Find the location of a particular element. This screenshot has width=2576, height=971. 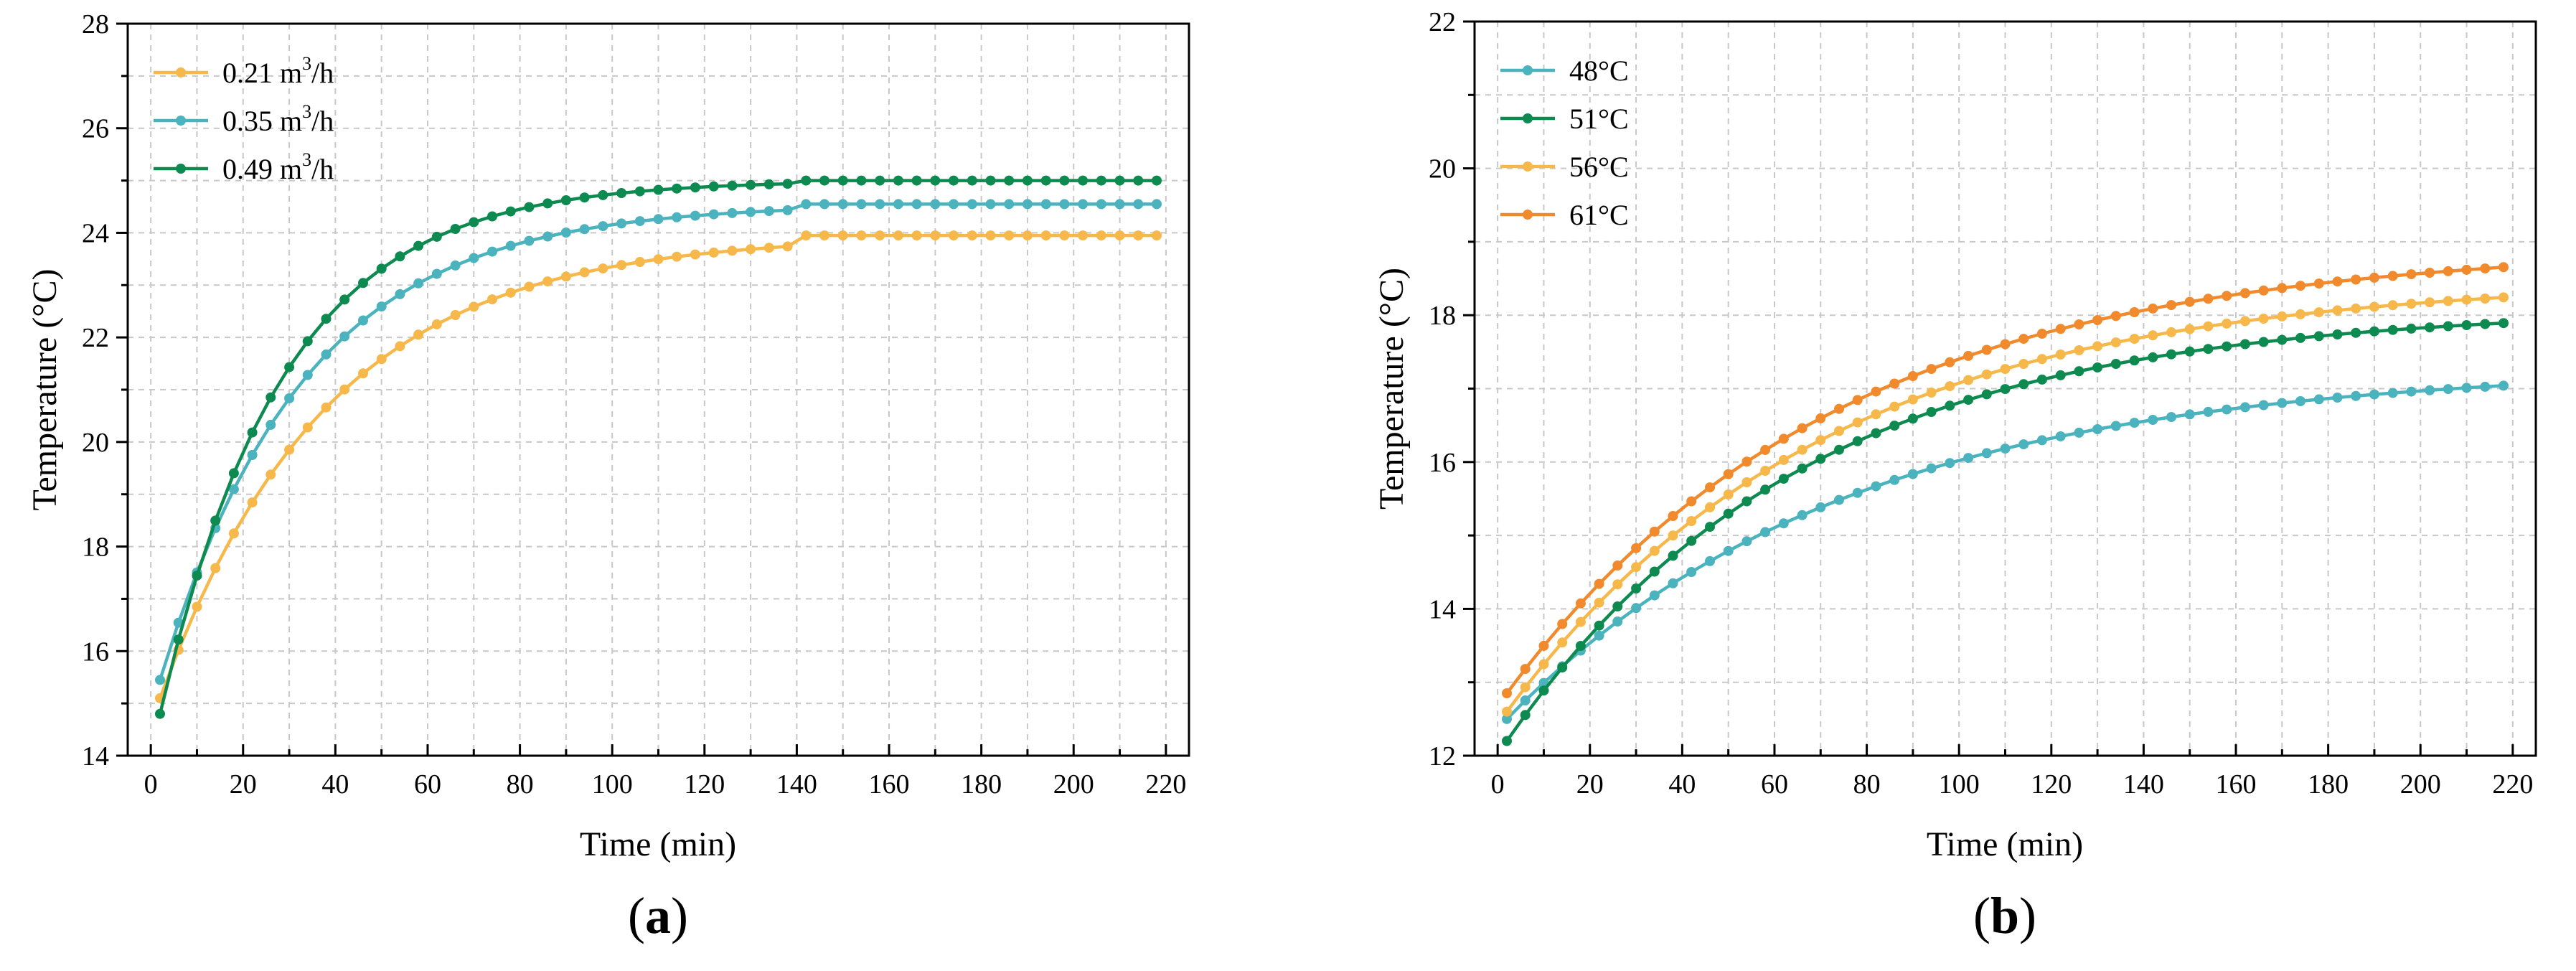

legend-label: 48°C is located at coordinates (1599, 71).